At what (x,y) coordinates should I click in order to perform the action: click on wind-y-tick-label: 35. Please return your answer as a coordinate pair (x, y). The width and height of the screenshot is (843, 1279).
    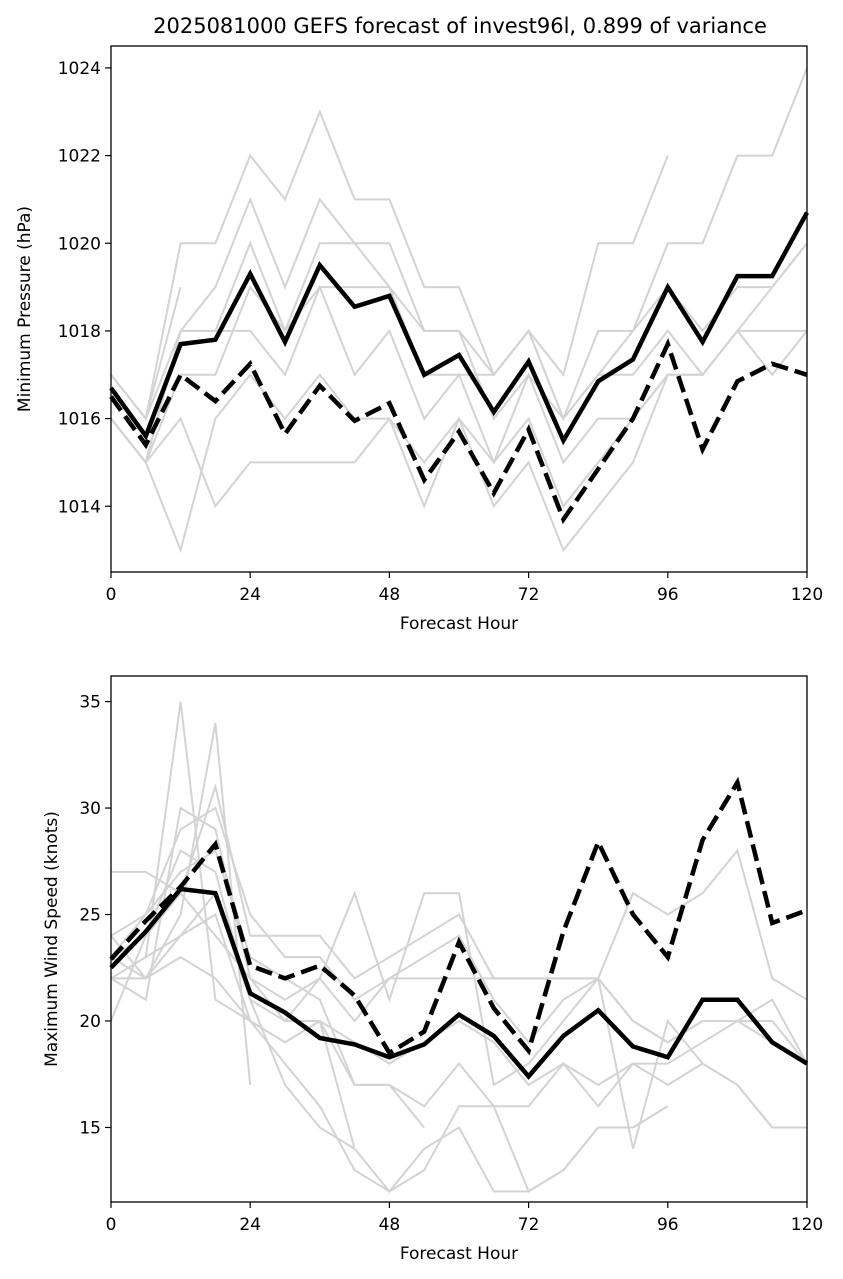
    Looking at the image, I should click on (90, 703).